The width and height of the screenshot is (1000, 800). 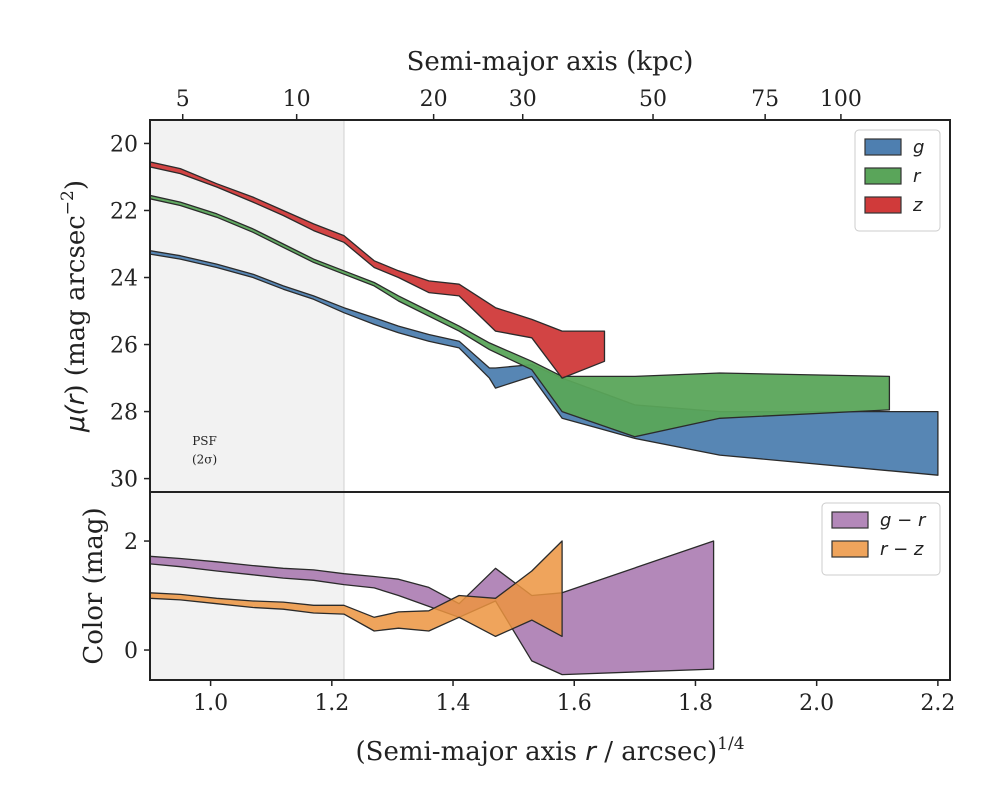 What do you see at coordinates (131, 651) in the screenshot?
I see `bottom-y-tick-label: 0` at bounding box center [131, 651].